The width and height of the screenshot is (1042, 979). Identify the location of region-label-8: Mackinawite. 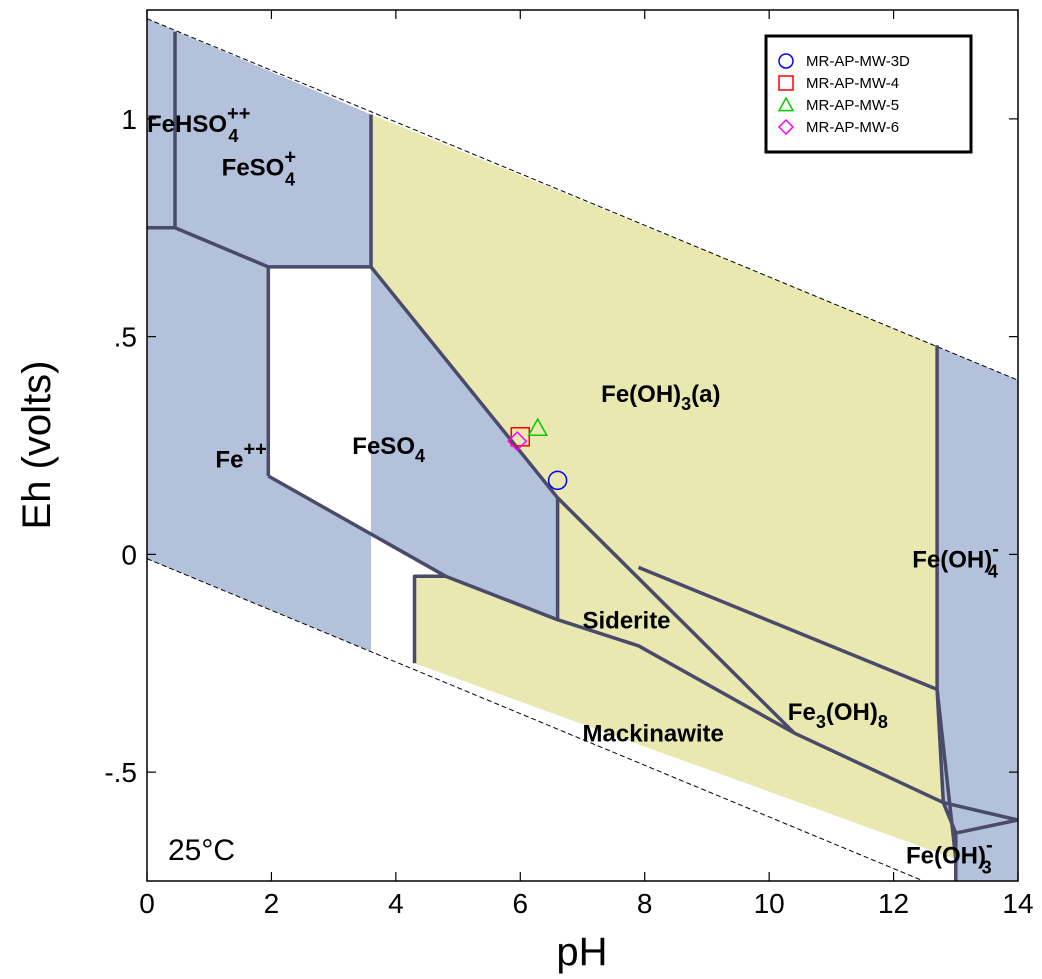
(653, 734).